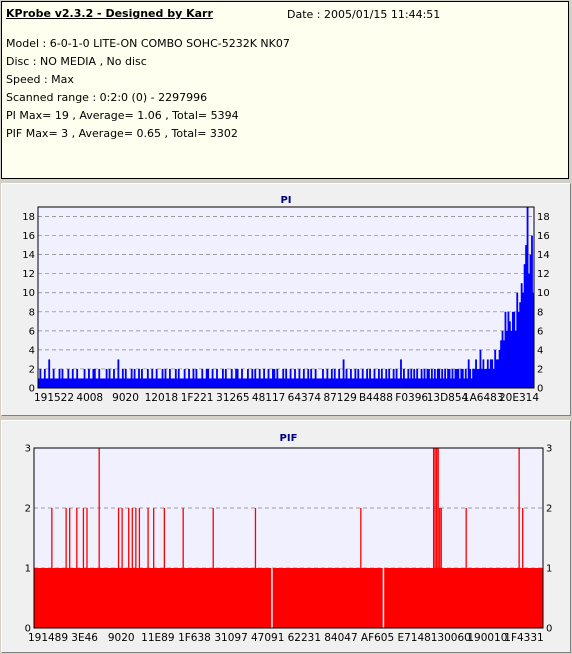 The width and height of the screenshot is (572, 654). Describe the element at coordinates (451, 638) in the screenshot. I see `pif-x-tick-label: 130060` at that location.